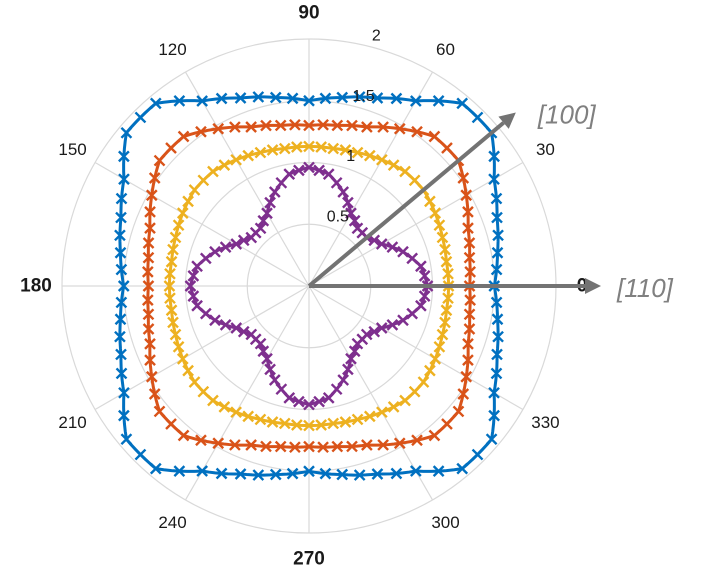 The width and height of the screenshot is (708, 573). Describe the element at coordinates (491, 288) in the screenshot. I see `direction-arrow: [110]` at that location.